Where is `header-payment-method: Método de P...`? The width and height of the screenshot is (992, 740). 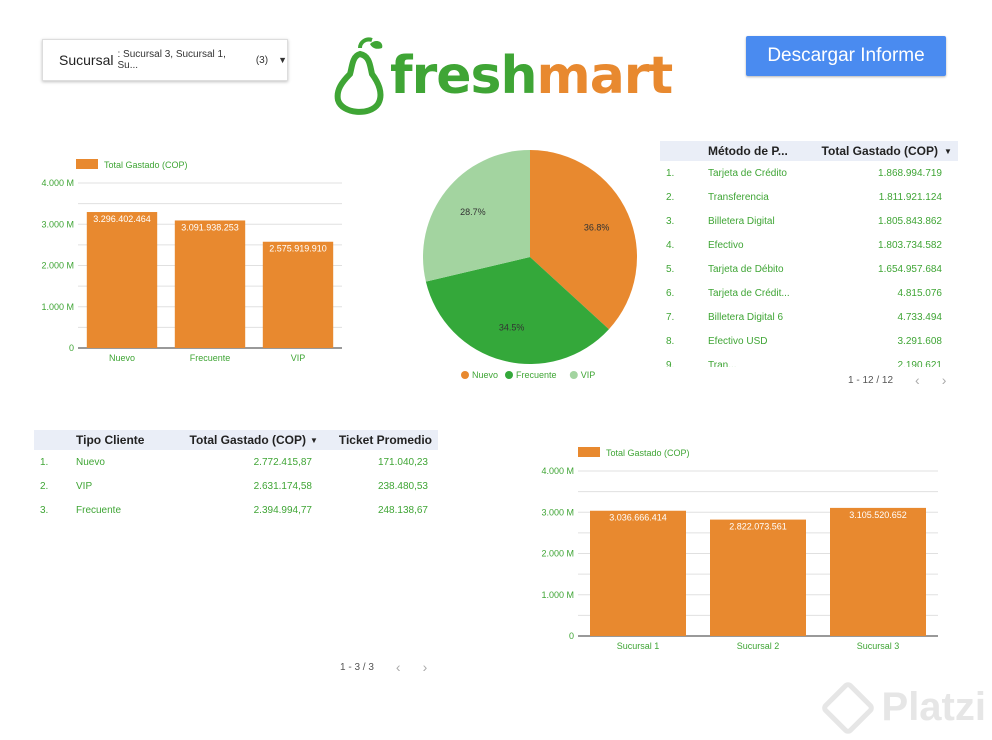 header-payment-method: Método de P... is located at coordinates (748, 151).